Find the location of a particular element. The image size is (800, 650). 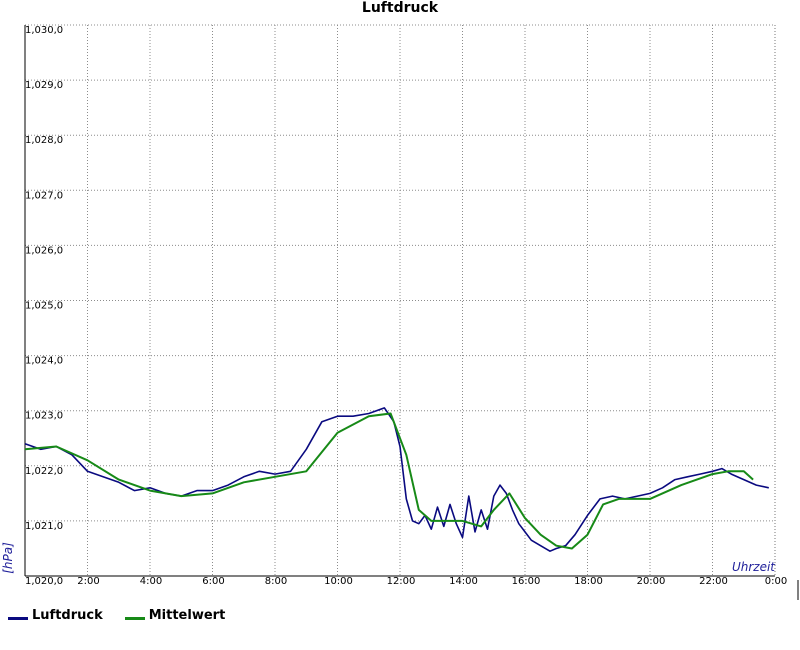

x-tick-label: 16:00 is located at coordinates (526, 581).